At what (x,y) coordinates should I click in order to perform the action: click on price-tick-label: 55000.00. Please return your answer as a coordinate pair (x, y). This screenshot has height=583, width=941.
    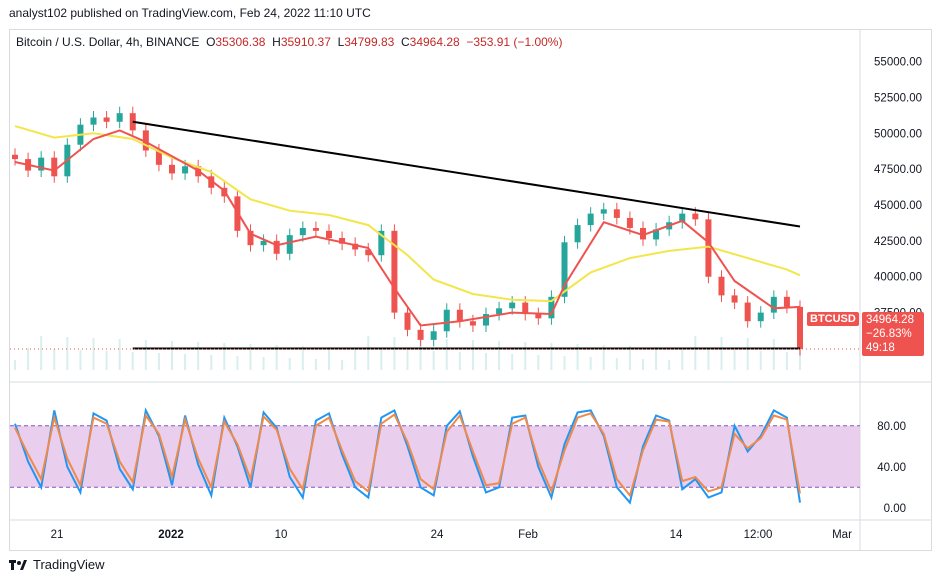
    Looking at the image, I should click on (898, 63).